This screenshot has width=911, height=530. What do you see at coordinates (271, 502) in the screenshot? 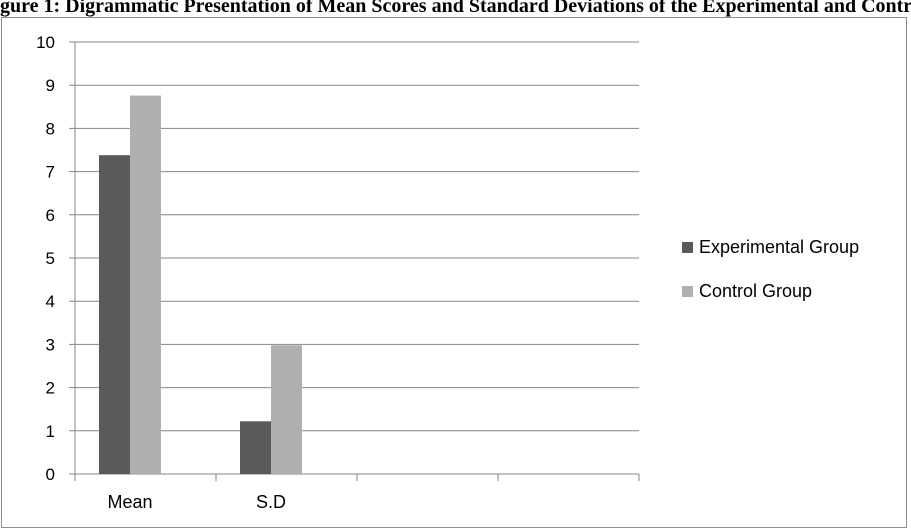
I see `x-category-label-s-d: S.D` at bounding box center [271, 502].